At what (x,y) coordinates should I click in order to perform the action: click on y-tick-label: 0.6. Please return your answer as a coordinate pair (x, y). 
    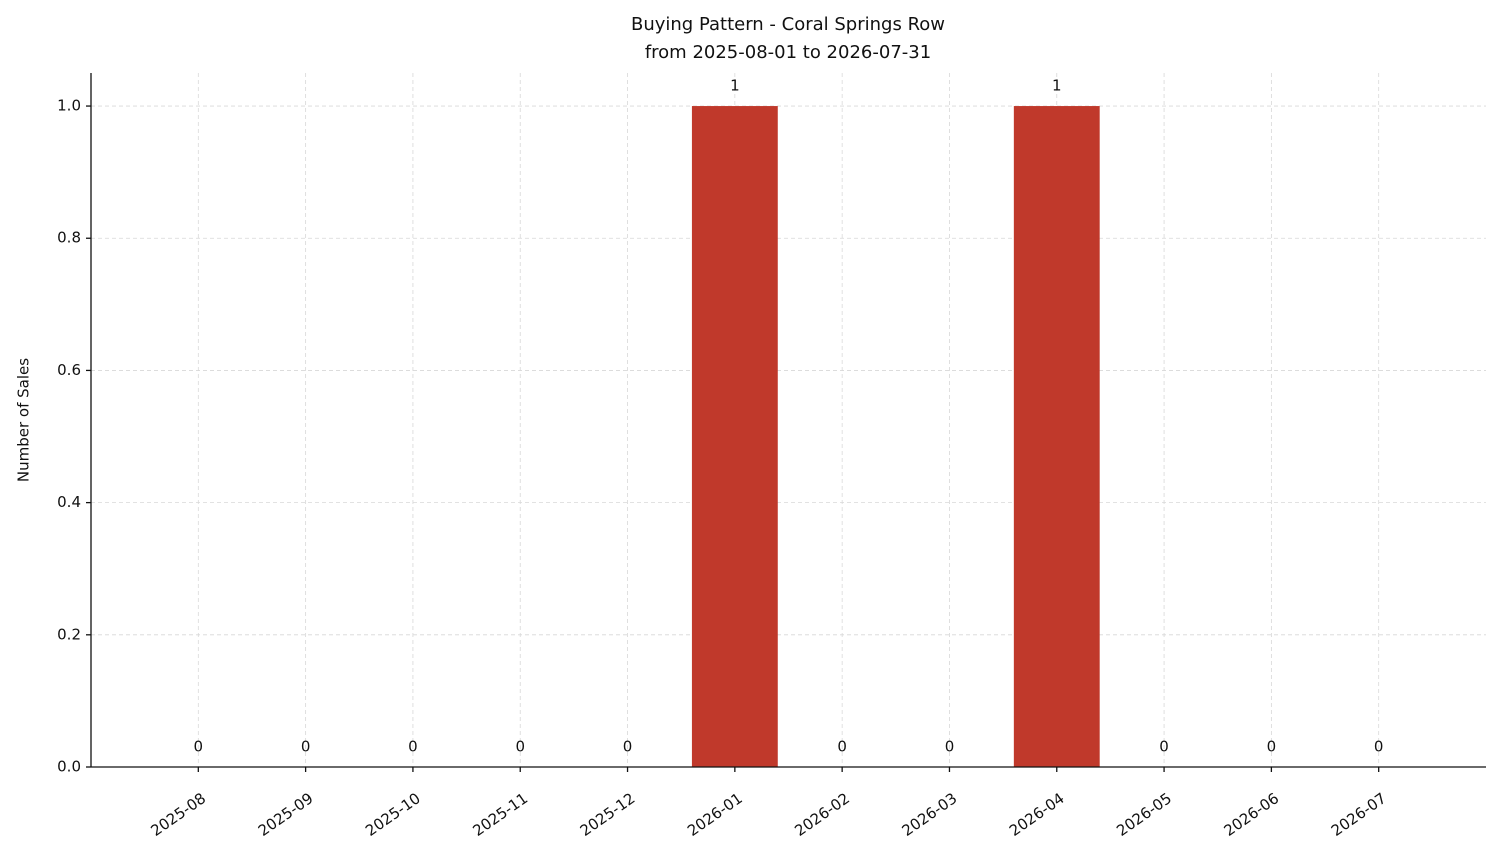
    Looking at the image, I should click on (69, 370).